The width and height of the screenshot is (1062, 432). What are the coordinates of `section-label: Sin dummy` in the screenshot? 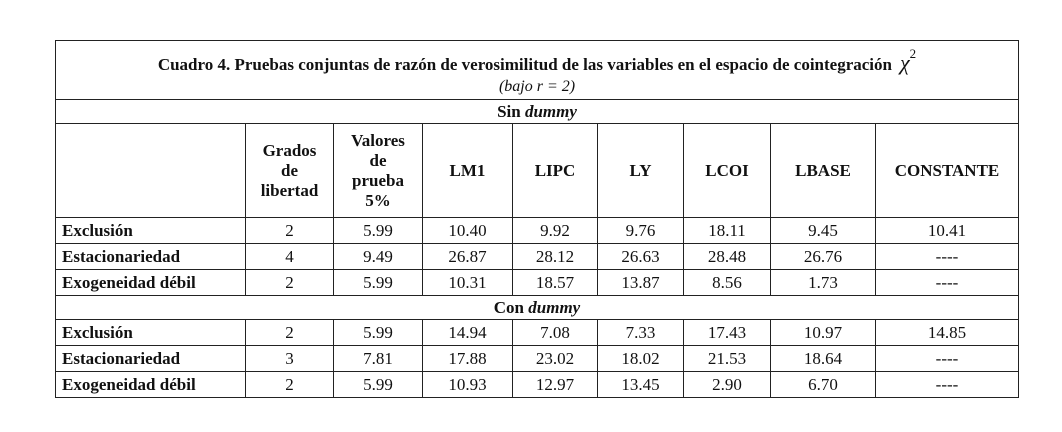 It's located at (537, 111).